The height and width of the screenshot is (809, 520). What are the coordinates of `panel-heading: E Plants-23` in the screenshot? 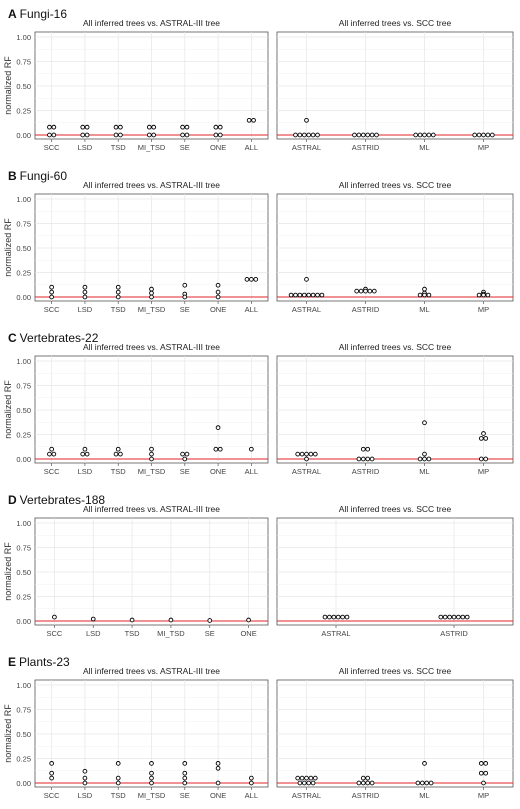 It's located at (39, 662).